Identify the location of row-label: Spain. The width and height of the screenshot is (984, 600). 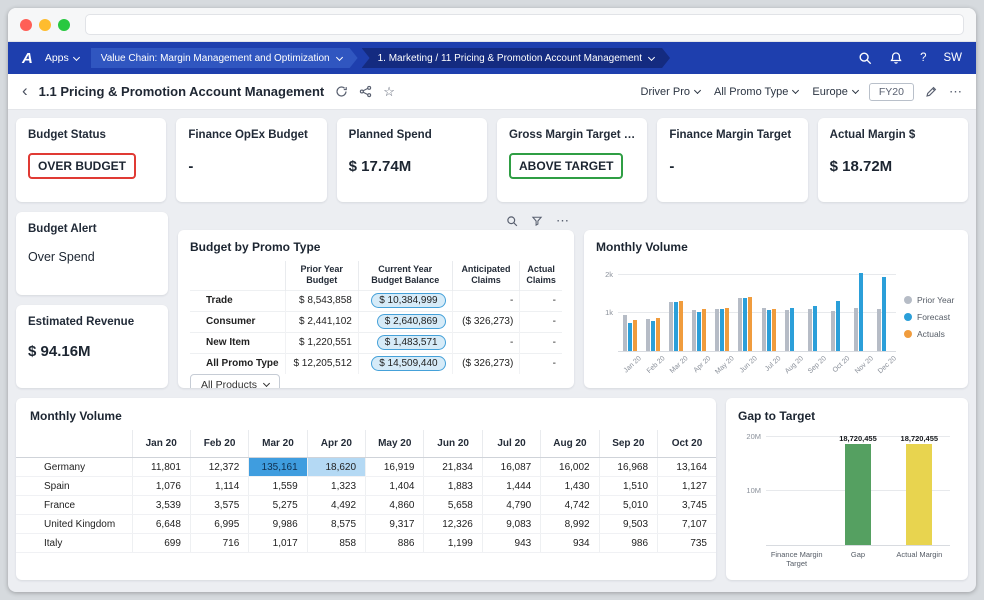
(74, 486).